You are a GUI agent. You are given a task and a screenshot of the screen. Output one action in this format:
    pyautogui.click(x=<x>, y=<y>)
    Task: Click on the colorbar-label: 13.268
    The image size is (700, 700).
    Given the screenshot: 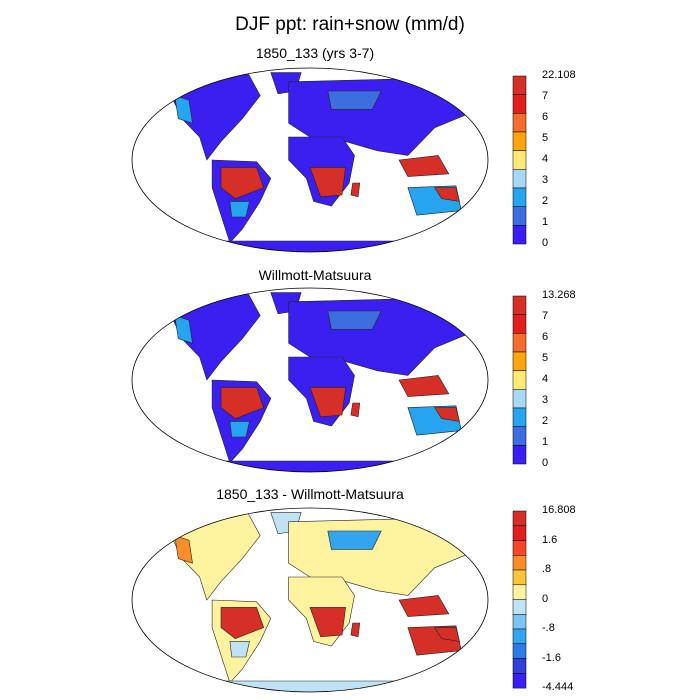 What is the action you would take?
    pyautogui.click(x=559, y=295)
    